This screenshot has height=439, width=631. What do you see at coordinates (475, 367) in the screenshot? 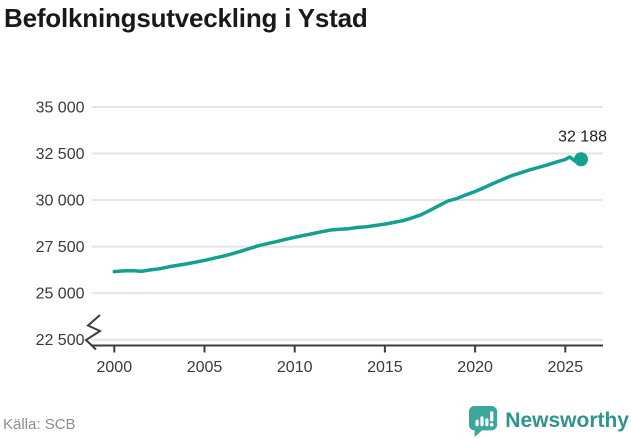
I see `x-tick-label: 2020` at bounding box center [475, 367].